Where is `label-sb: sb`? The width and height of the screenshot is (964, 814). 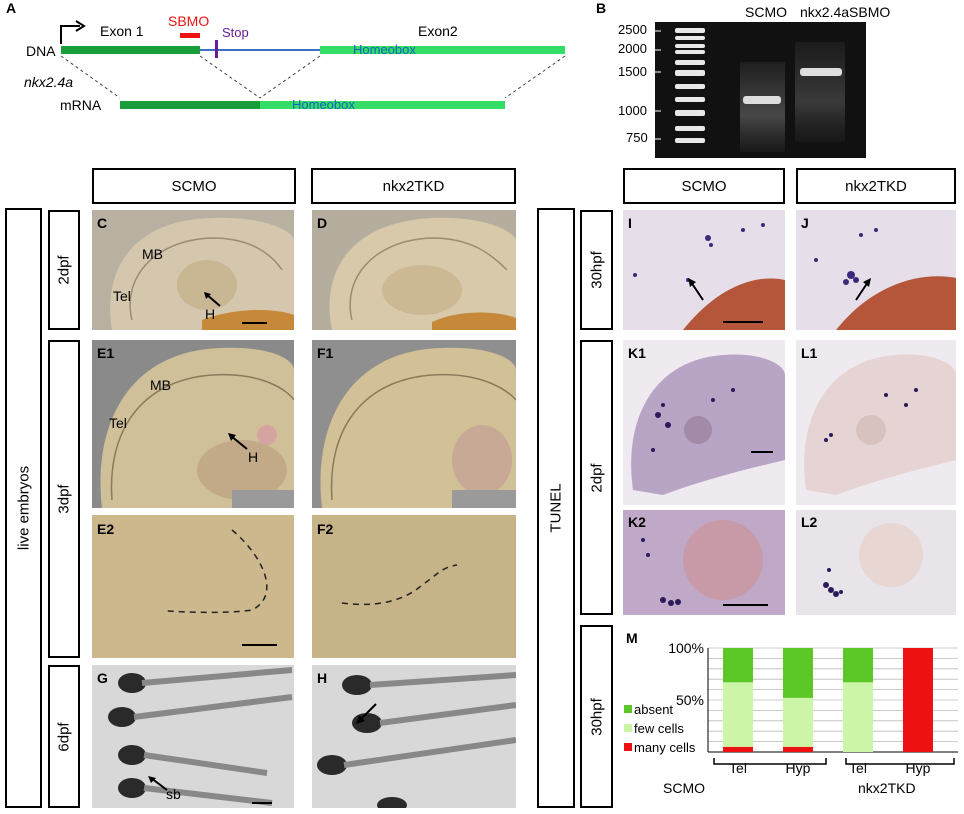 label-sb: sb is located at coordinates (173, 794).